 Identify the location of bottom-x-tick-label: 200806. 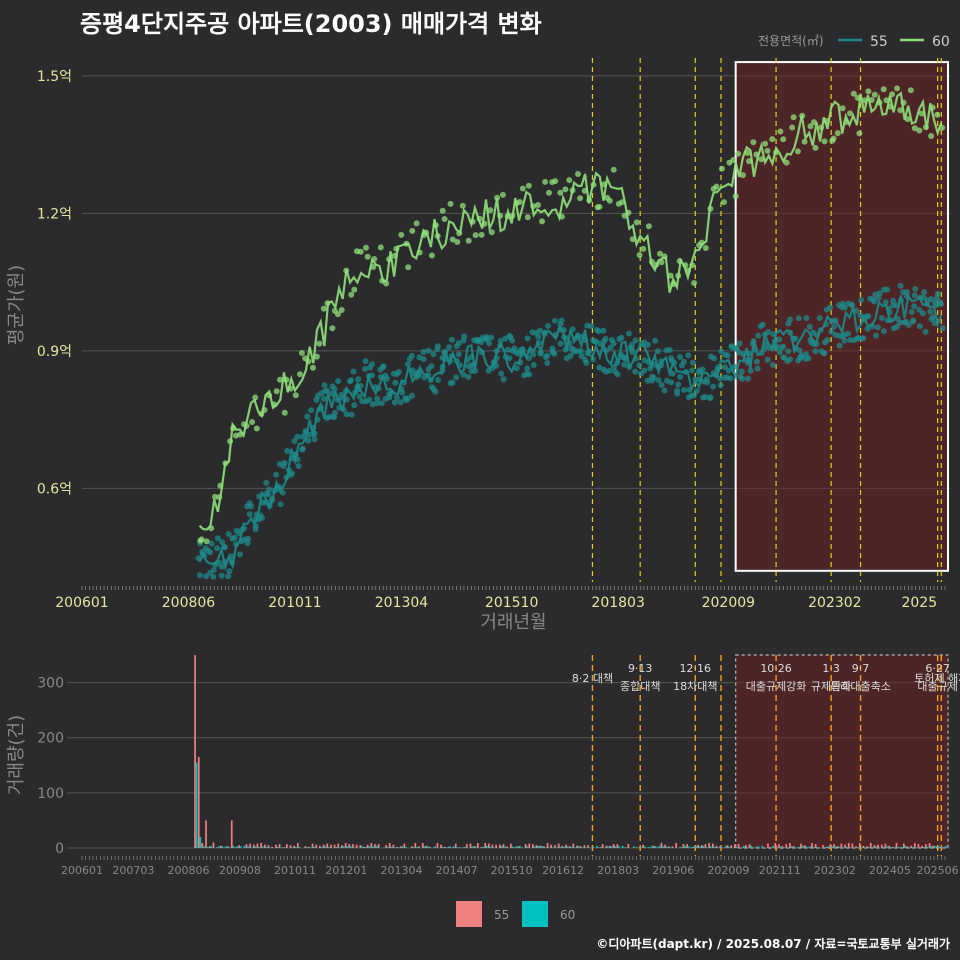
(188, 870).